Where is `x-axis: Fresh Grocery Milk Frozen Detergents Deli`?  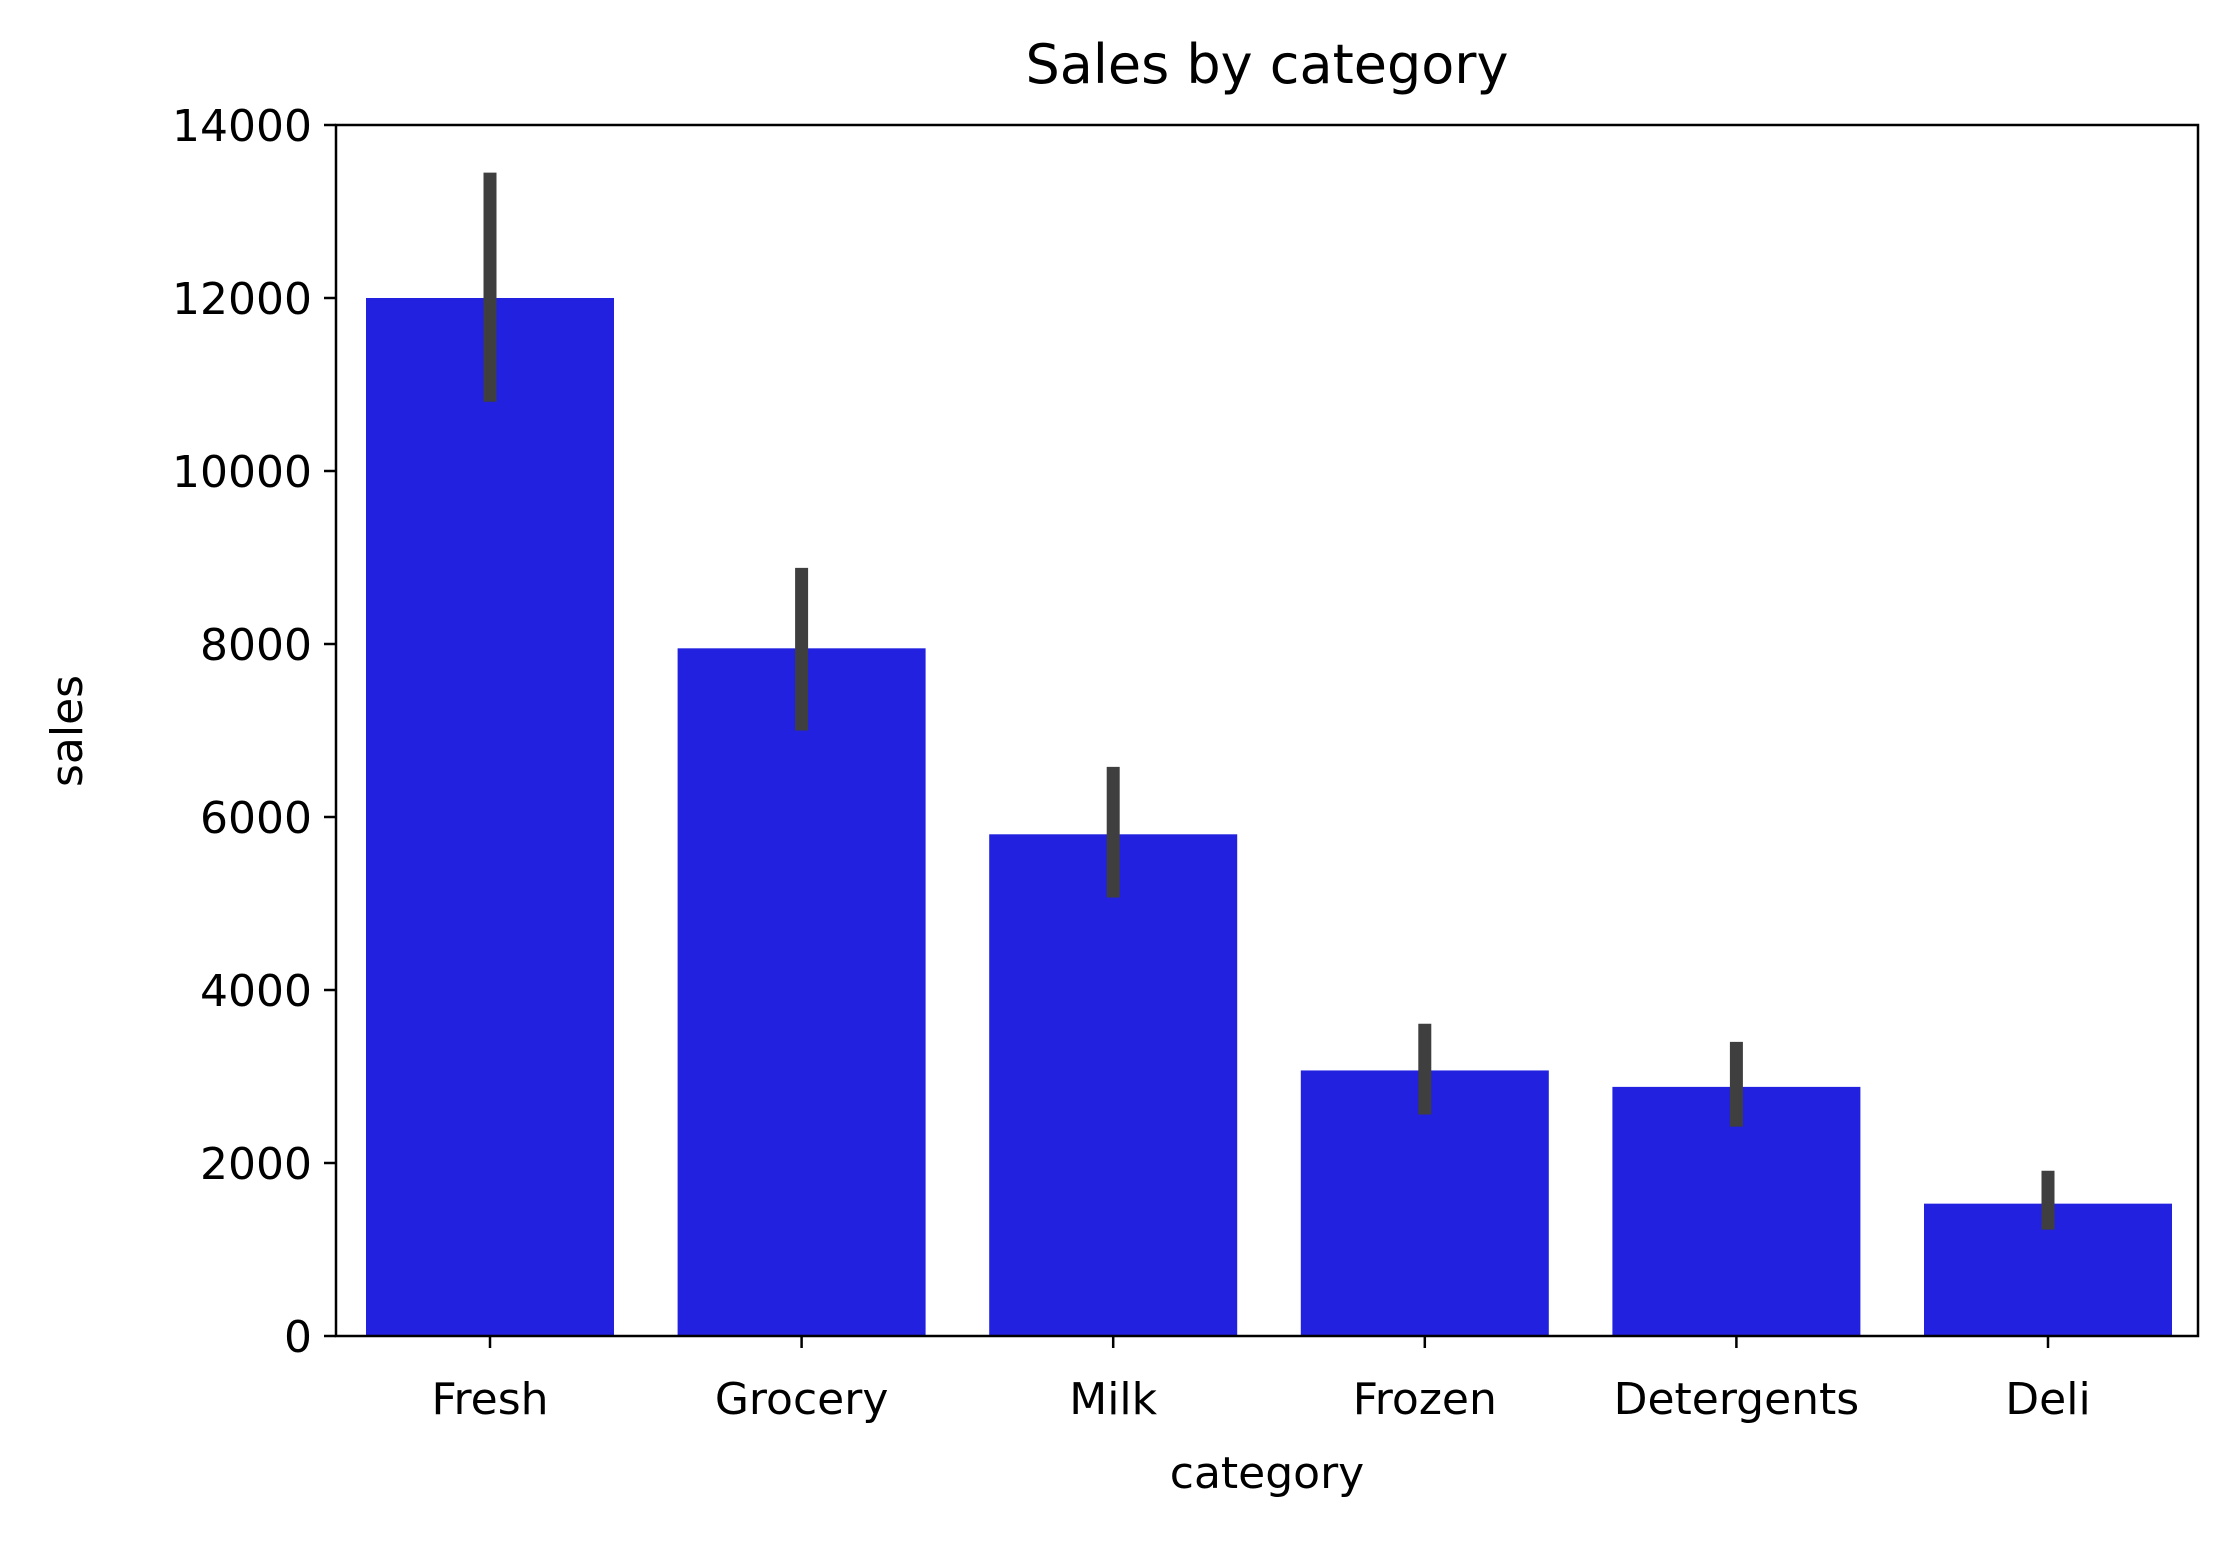
x-axis: Fresh Grocery Milk Frozen Detergents Deli is located at coordinates (1261, 1380).